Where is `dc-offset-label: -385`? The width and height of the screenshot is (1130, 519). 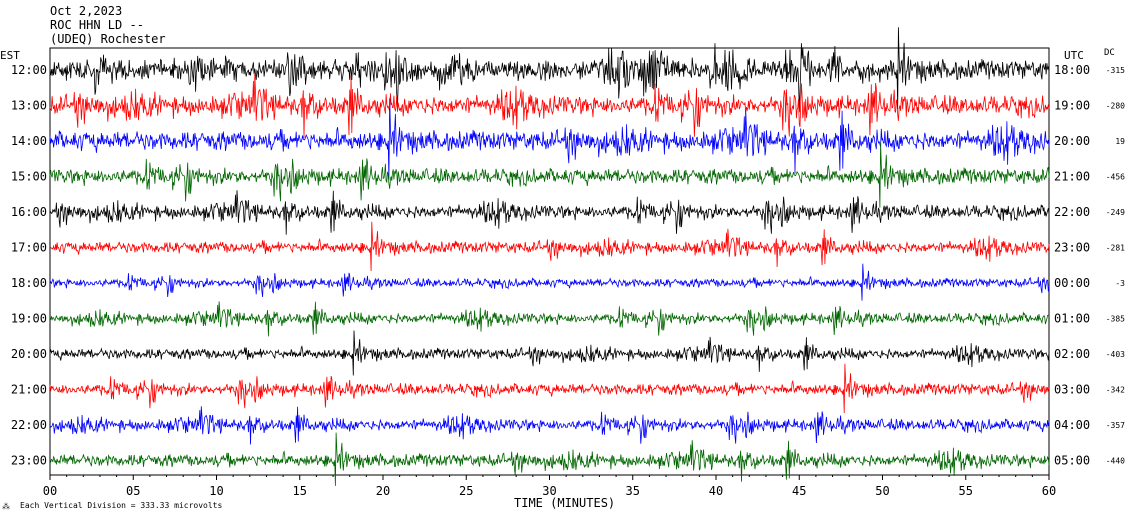
dc-offset-label: -385 is located at coordinates (1115, 319).